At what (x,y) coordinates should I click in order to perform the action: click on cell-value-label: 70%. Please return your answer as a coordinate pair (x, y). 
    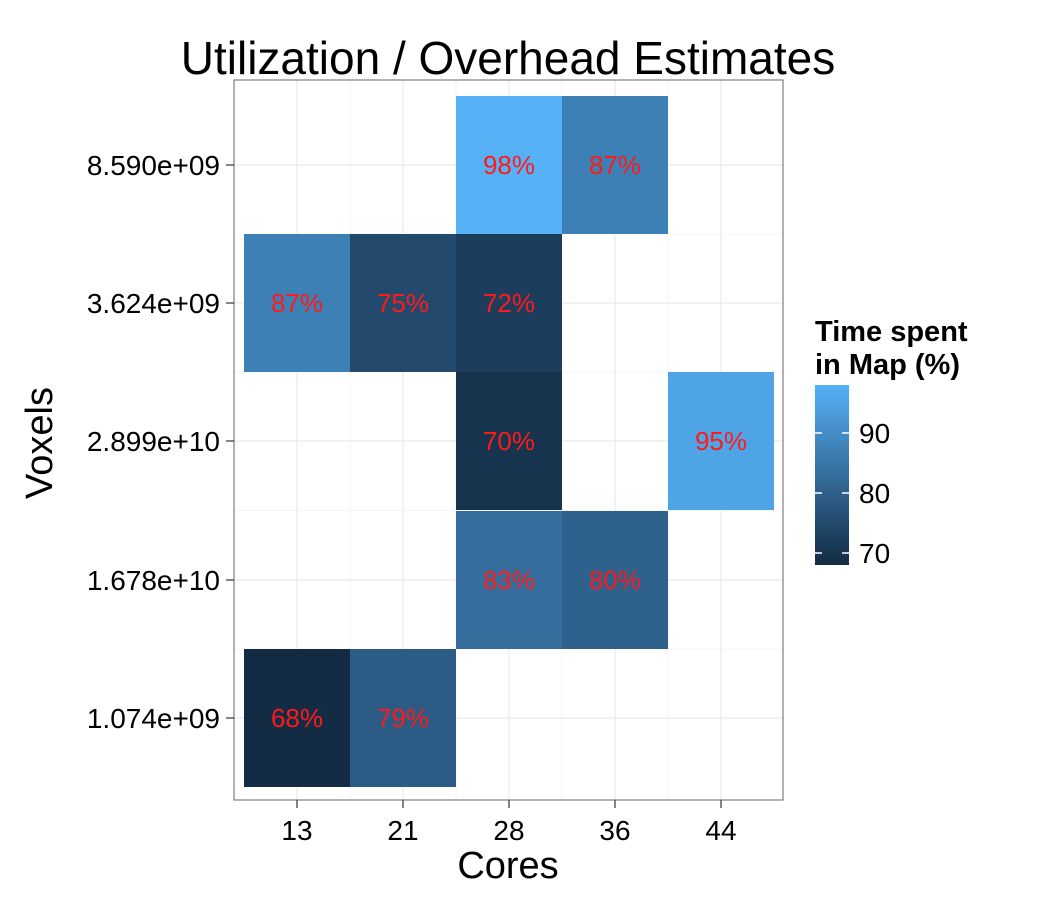
    Looking at the image, I should click on (509, 441).